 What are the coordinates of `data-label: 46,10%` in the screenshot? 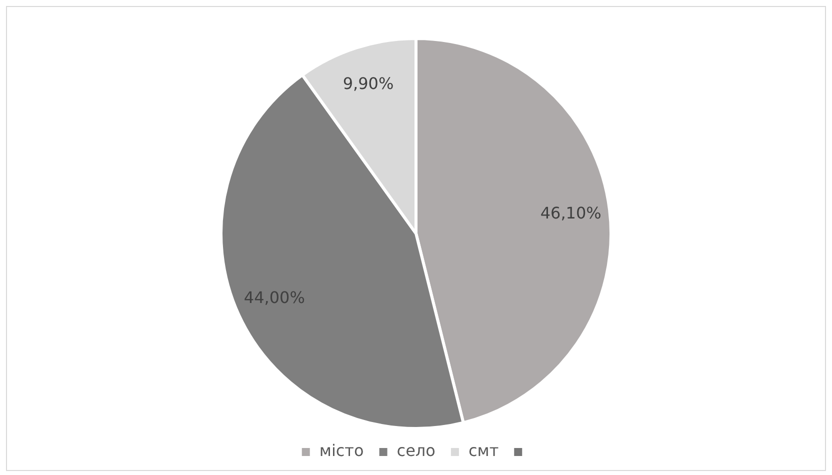 It's located at (571, 213).